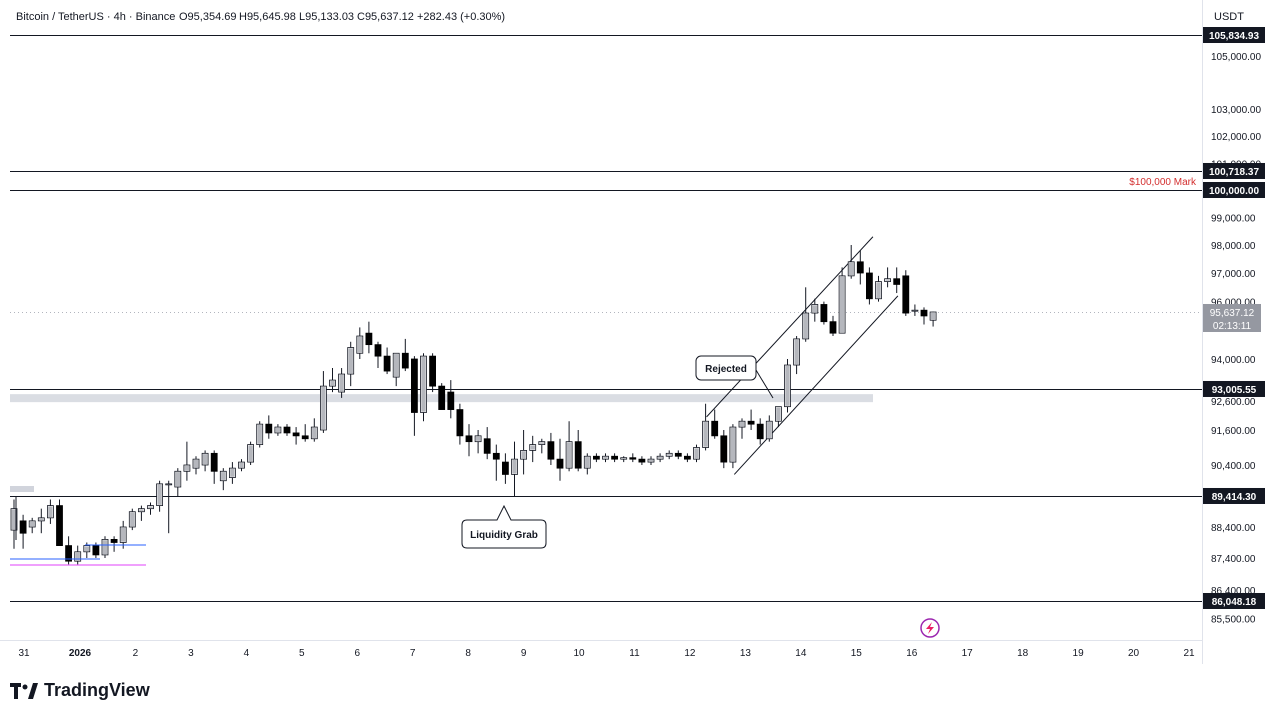 This screenshot has height=717, width=1280. I want to click on annotation-liquidity-grab: Liquidity Grab, so click(504, 526).